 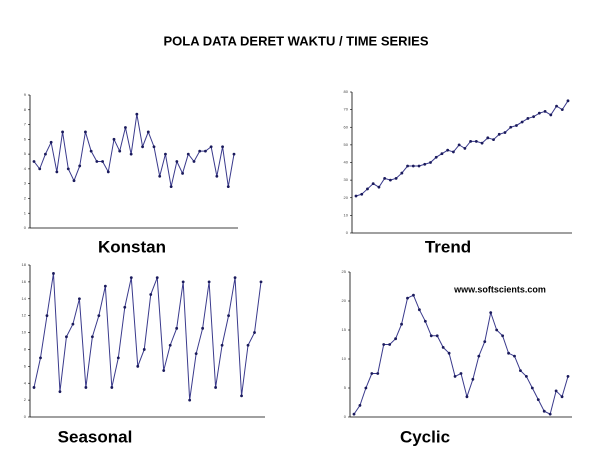 What do you see at coordinates (132, 246) in the screenshot?
I see `chart-caption: Konstan` at bounding box center [132, 246].